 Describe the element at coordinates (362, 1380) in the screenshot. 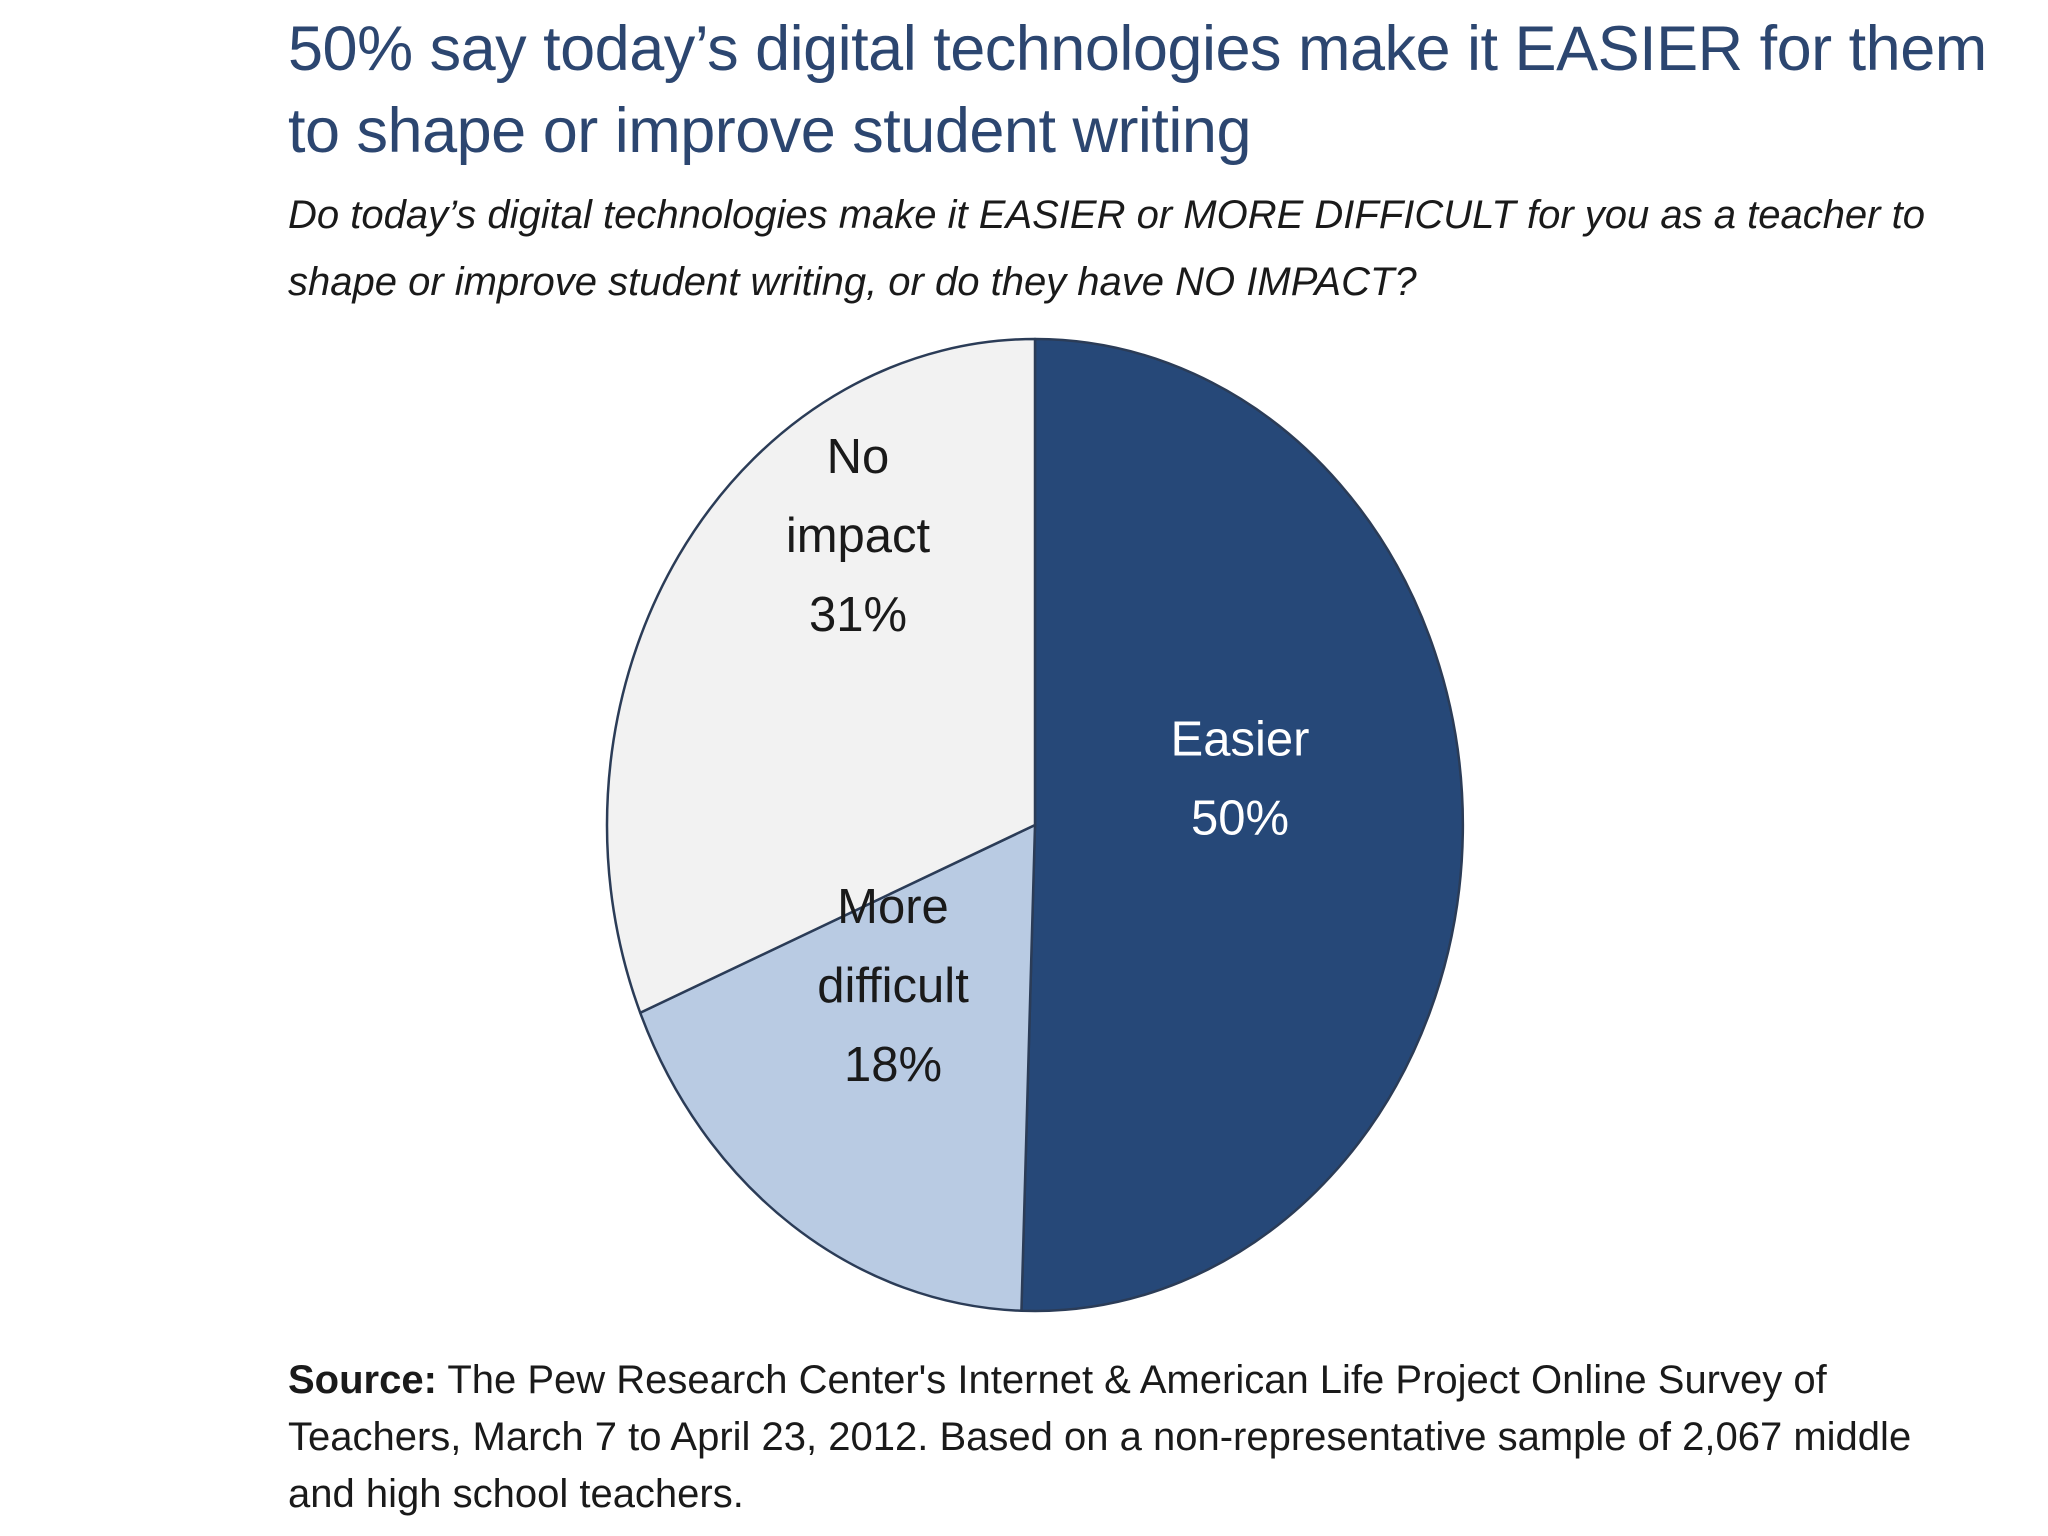

I see `source-lead: Source:` at that location.